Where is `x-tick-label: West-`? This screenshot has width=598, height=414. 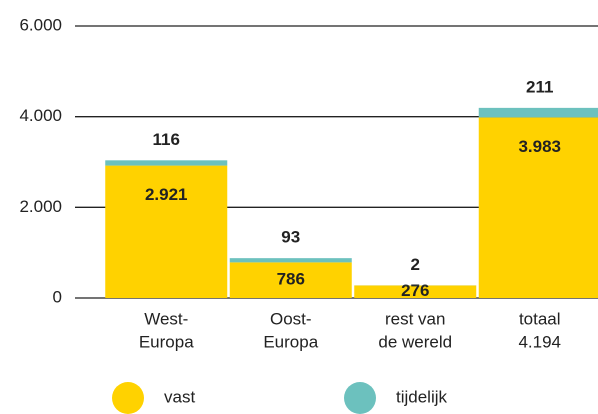
x-tick-label: West- is located at coordinates (166, 318).